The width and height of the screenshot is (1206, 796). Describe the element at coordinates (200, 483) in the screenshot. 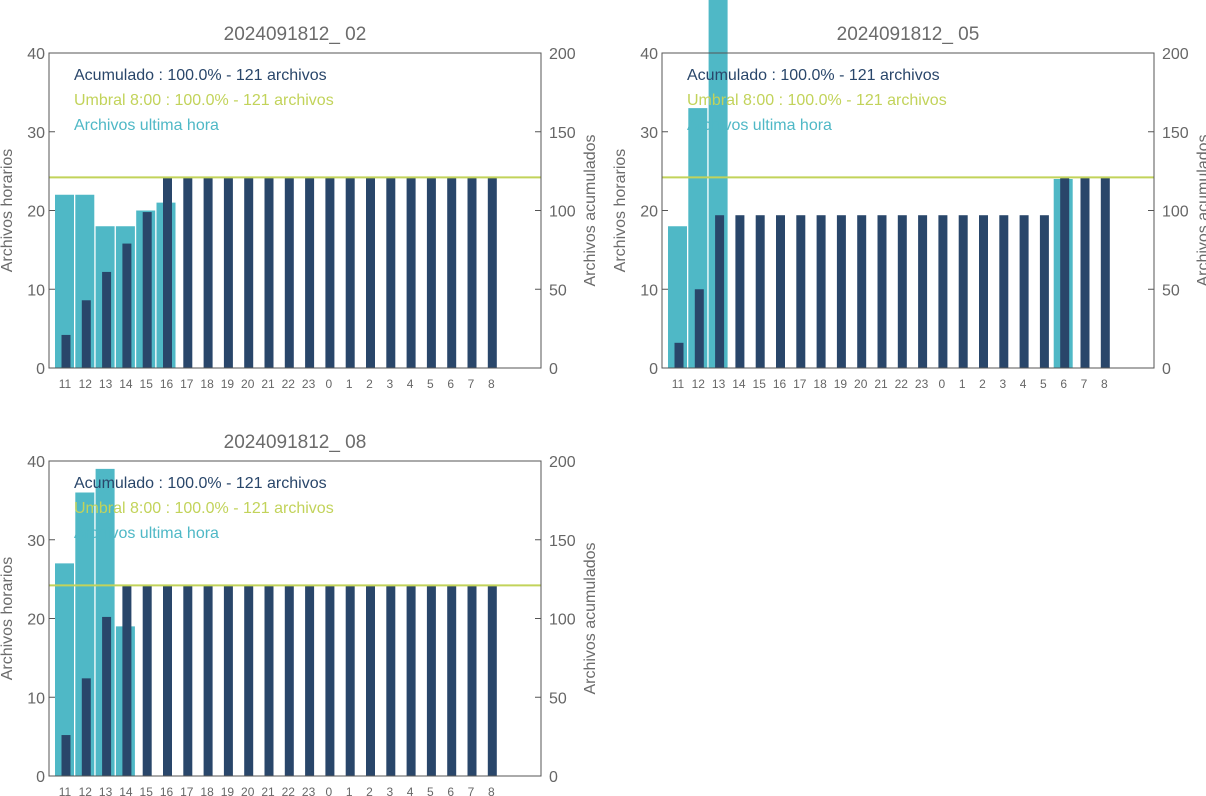

I see `legend-entry: Acumulado : 100.0% - 121 archivos` at that location.